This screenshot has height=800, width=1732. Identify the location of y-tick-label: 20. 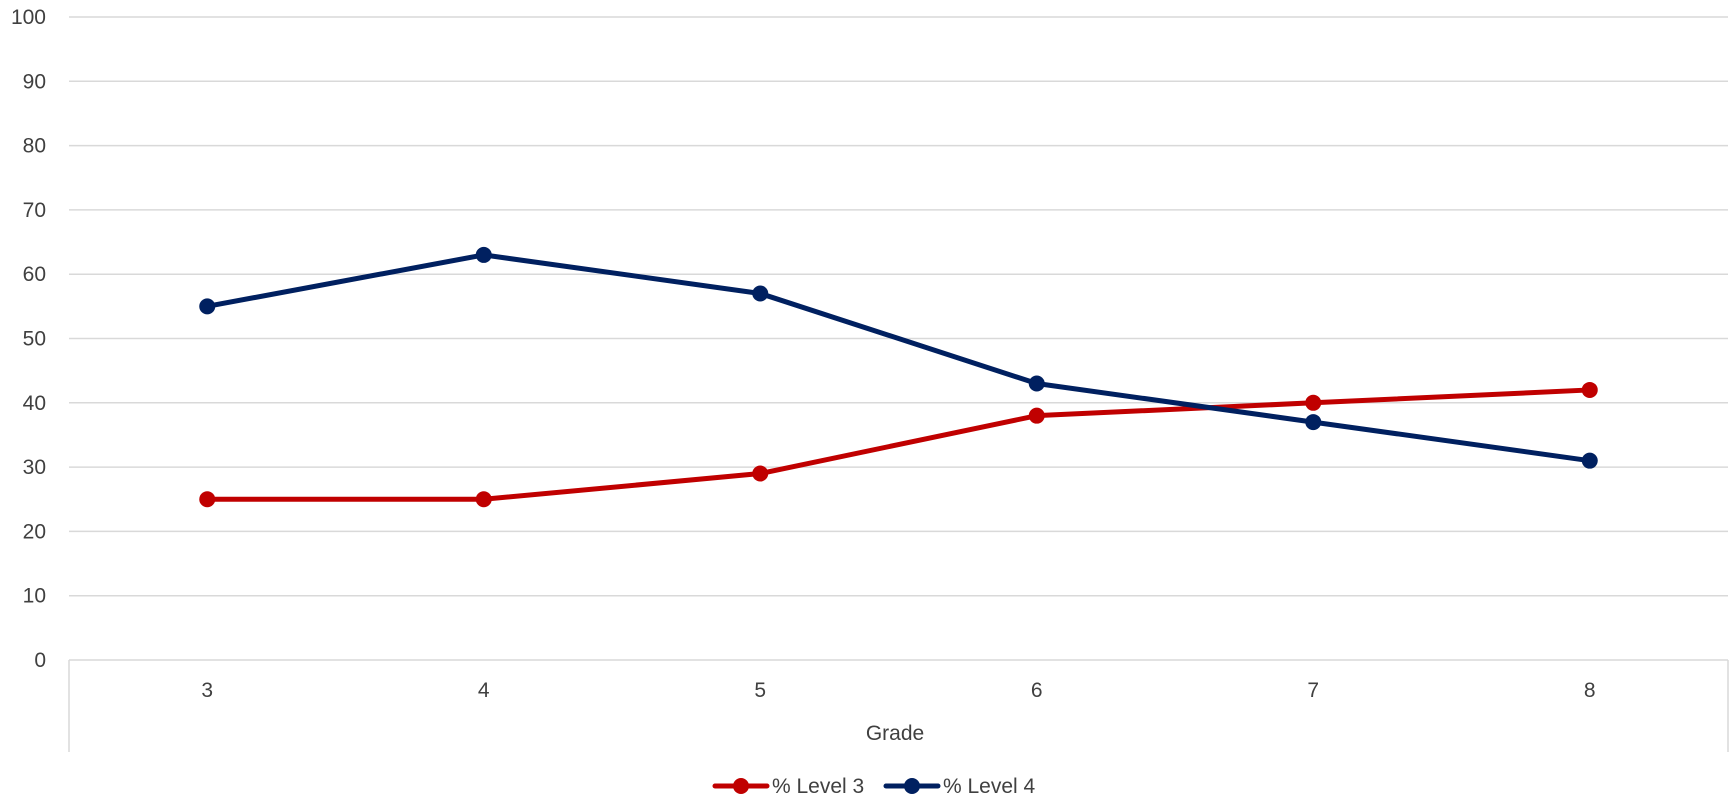
(34, 531).